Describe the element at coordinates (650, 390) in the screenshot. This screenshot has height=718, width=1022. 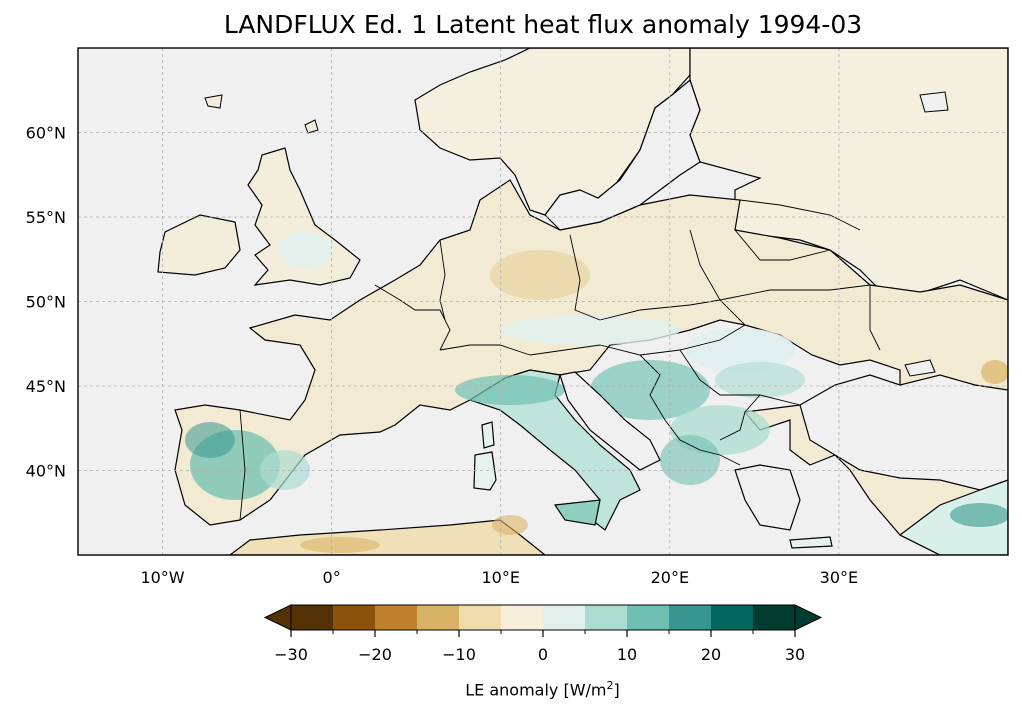
I see `anomaly-patch-balkans` at that location.